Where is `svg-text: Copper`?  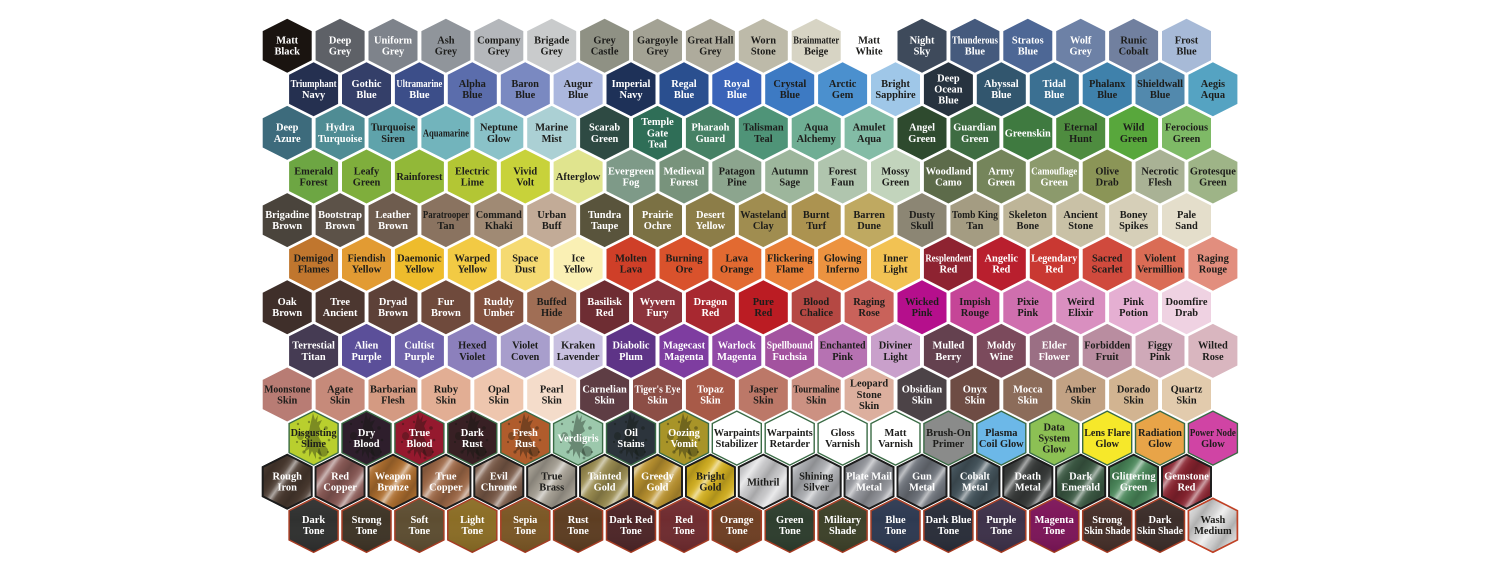 svg-text: Copper is located at coordinates (340, 488).